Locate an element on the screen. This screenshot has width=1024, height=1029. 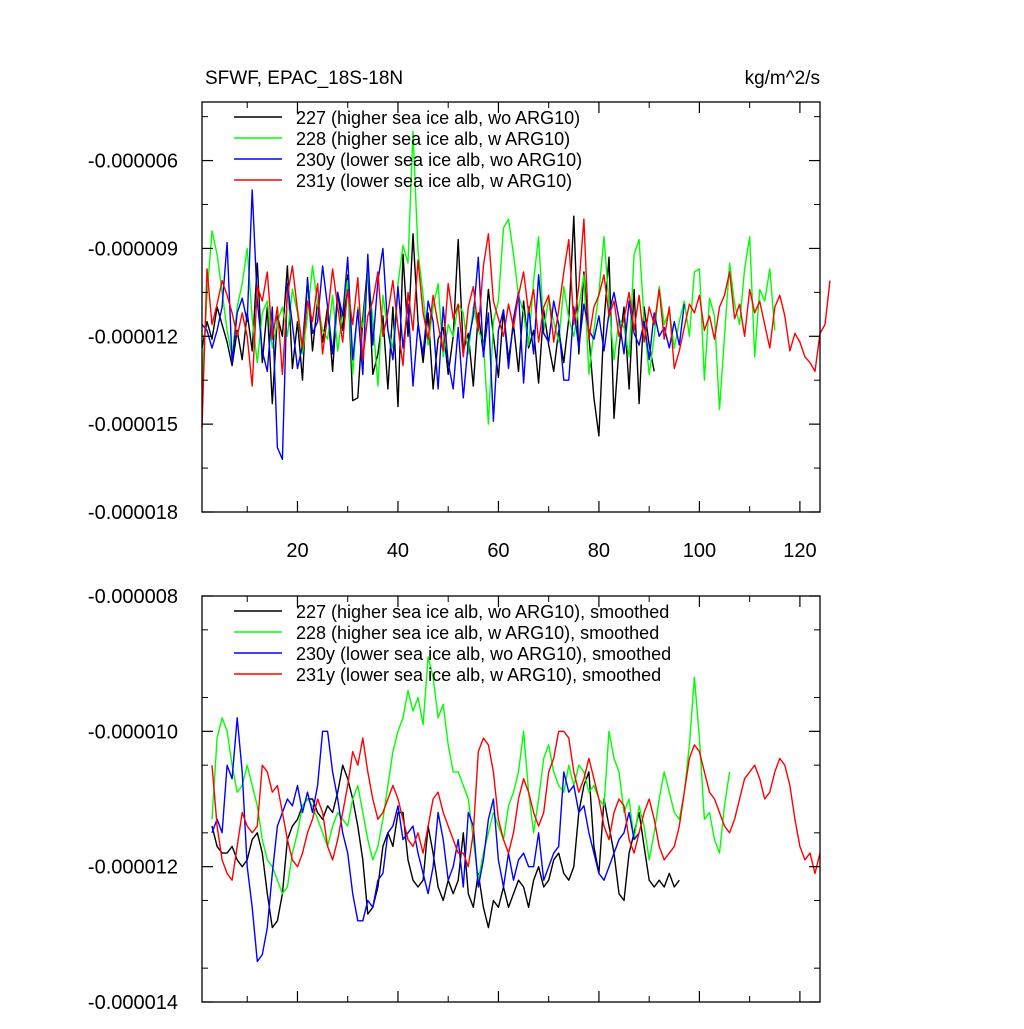
top-panel-ytick-label: -0.000015 is located at coordinates (133, 425).